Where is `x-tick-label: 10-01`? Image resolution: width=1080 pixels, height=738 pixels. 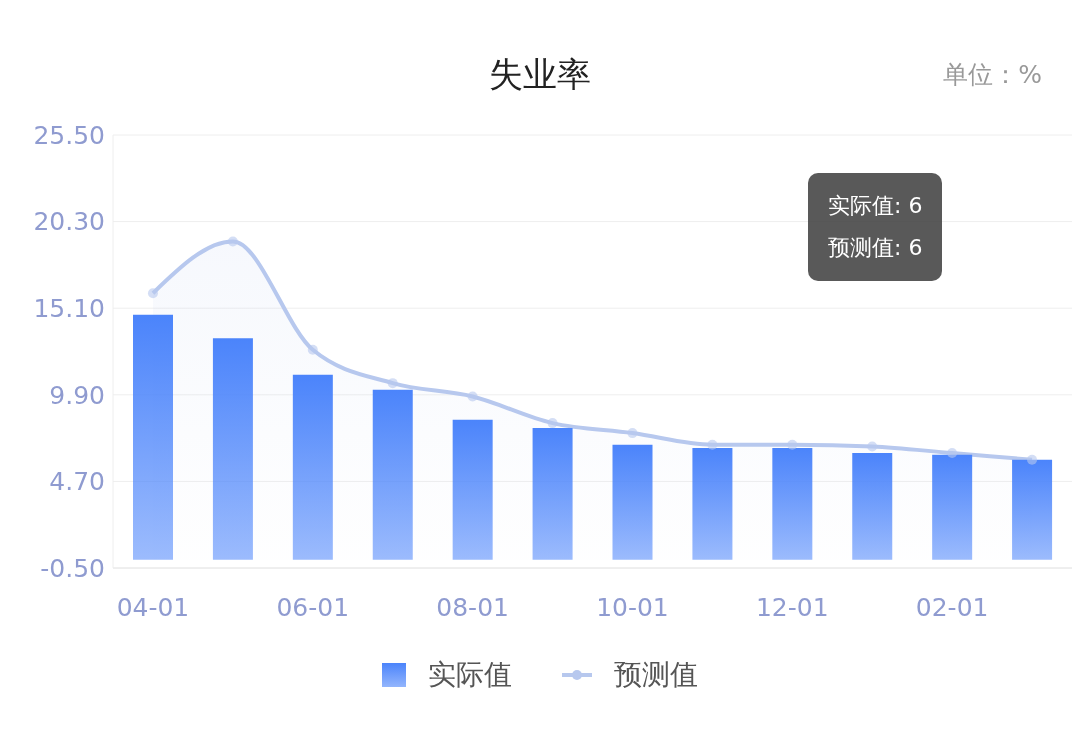 x-tick-label: 10-01 is located at coordinates (632, 607).